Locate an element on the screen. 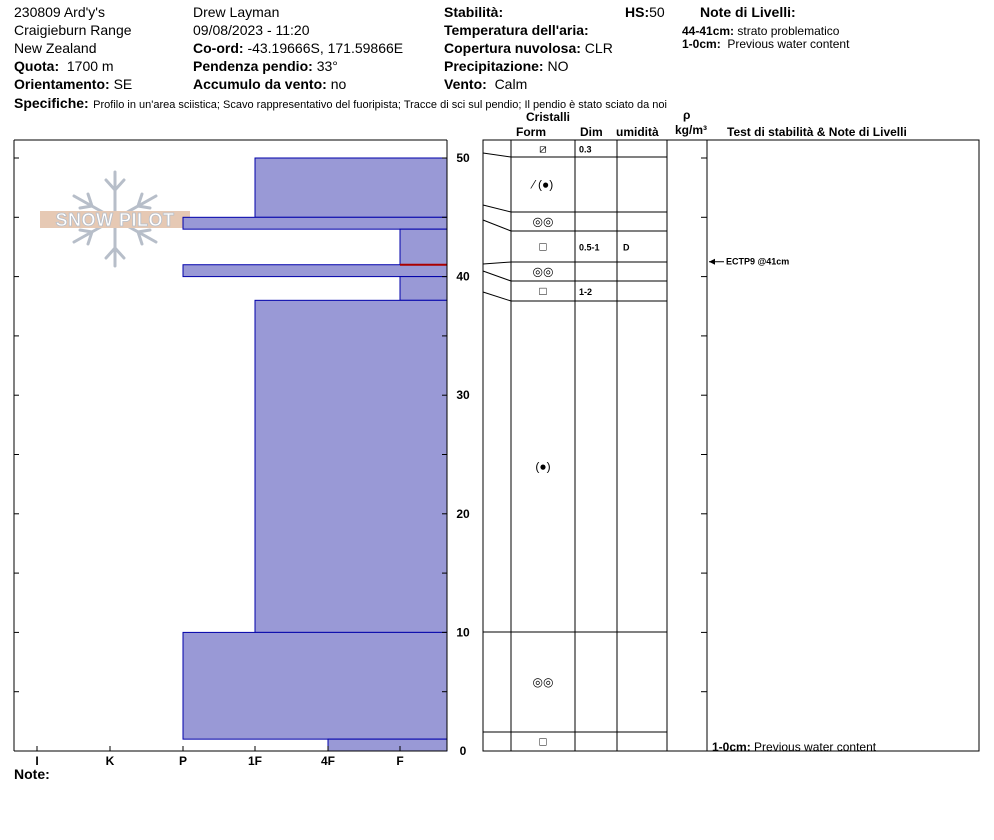 Image resolution: width=994 pixels, height=840 pixels. logo-text: SNOW PILOT is located at coordinates (115, 220).